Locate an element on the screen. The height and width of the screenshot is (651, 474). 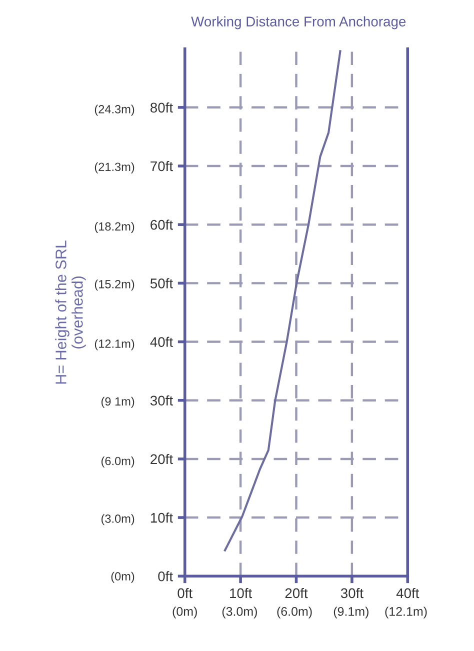
y-tick-label: 0ft is located at coordinates (165, 576).